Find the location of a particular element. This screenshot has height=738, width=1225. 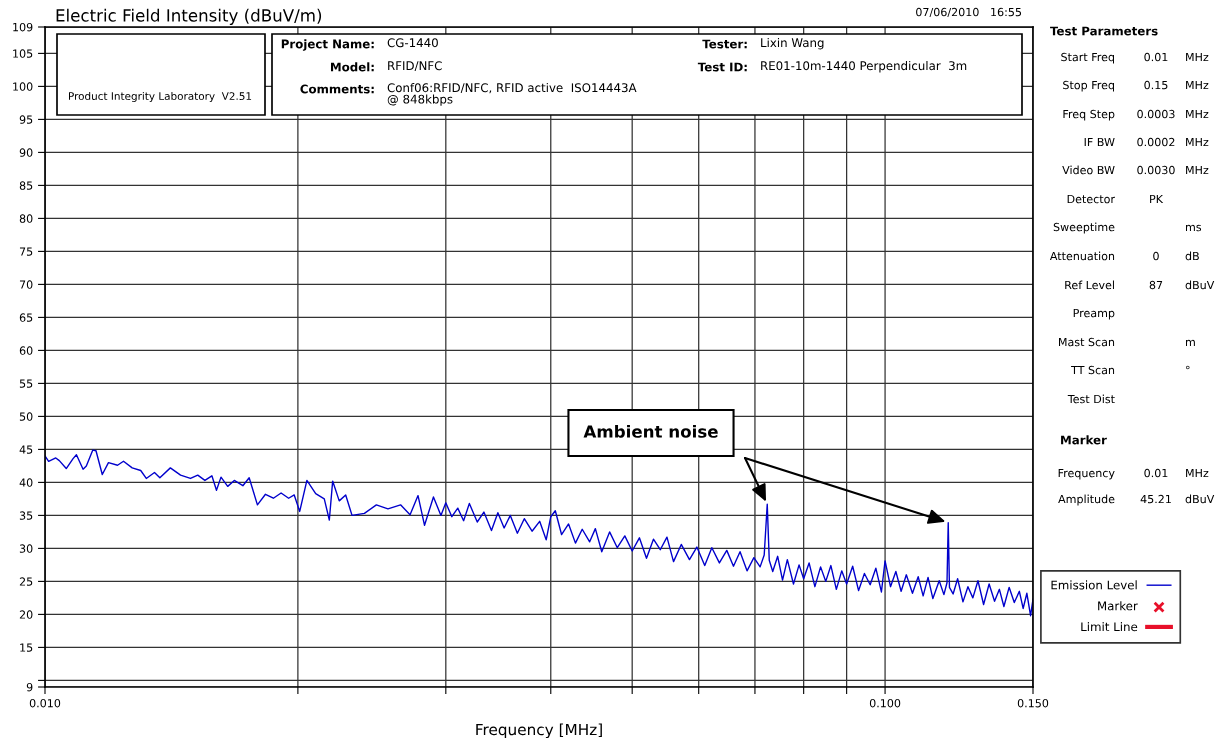

text: Sweeptime ms is located at coordinates (1127, 228).